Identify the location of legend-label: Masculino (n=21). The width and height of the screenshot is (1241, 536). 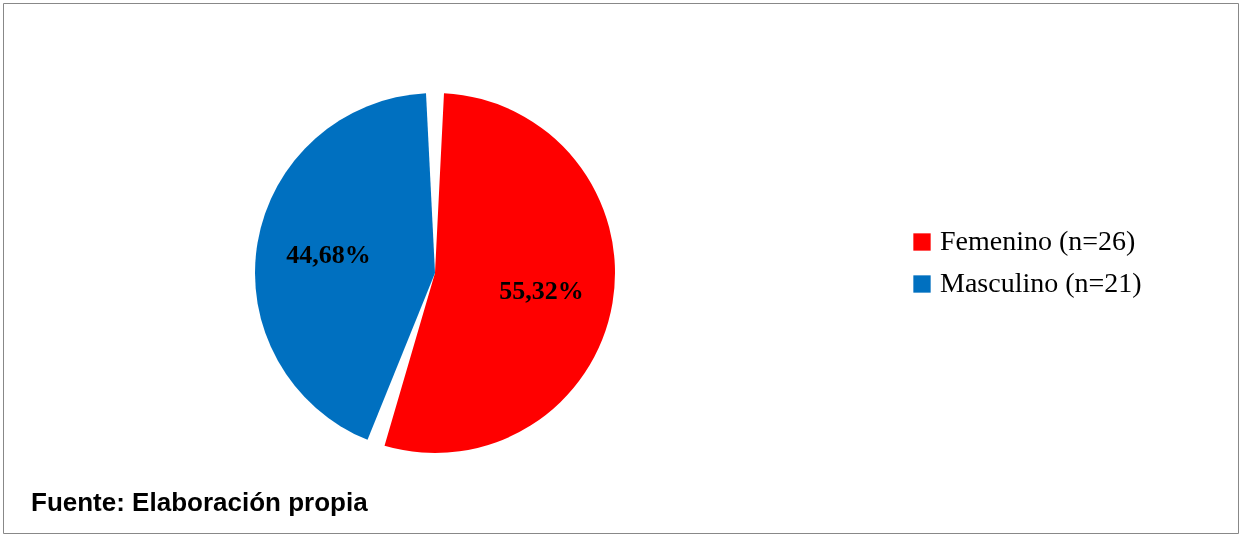
(1041, 282).